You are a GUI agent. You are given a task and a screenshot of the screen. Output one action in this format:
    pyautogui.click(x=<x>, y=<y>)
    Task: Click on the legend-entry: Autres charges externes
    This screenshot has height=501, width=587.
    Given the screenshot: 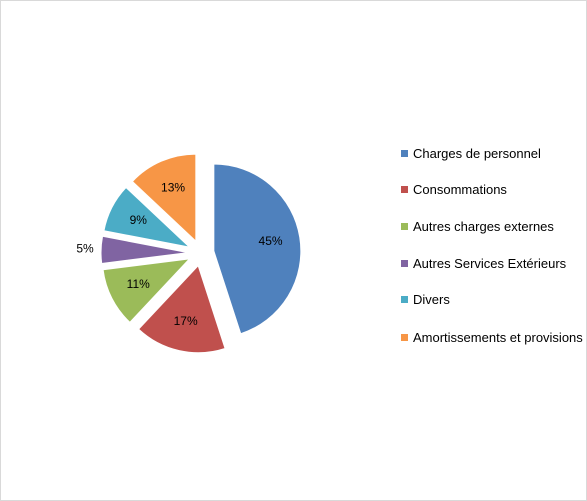 What is the action you would take?
    pyautogui.click(x=493, y=227)
    